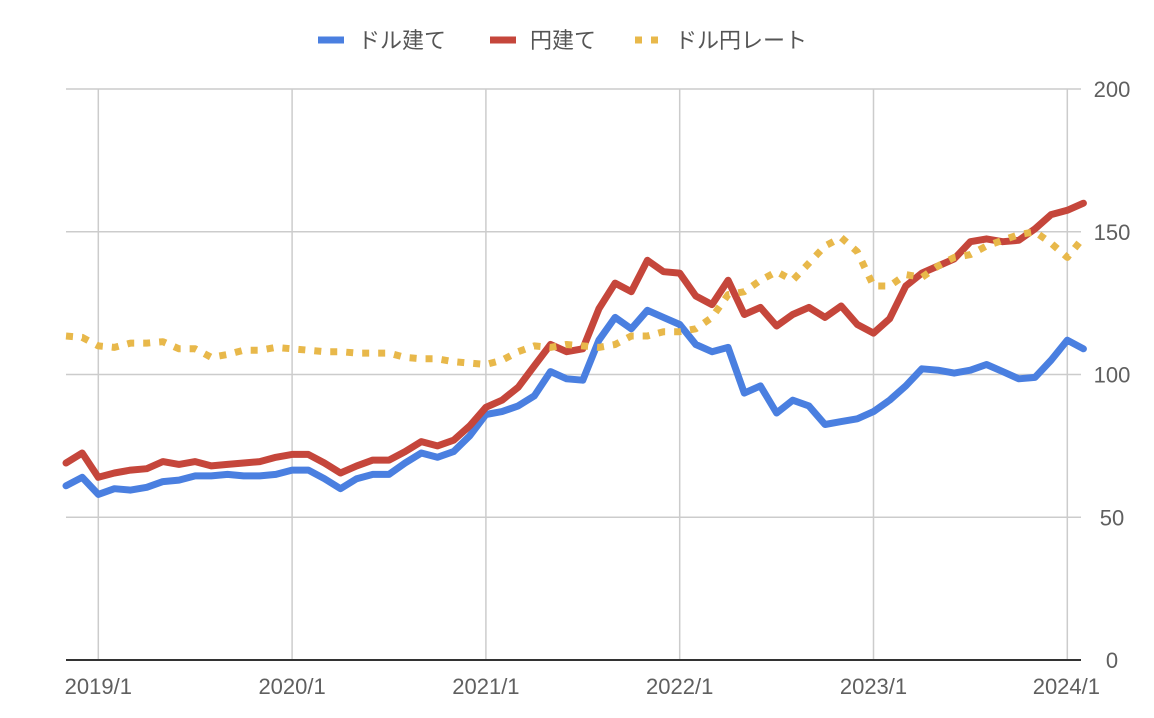  I want to click on chart-legend: ドル建て 円建て ドル円レート, so click(562, 41).